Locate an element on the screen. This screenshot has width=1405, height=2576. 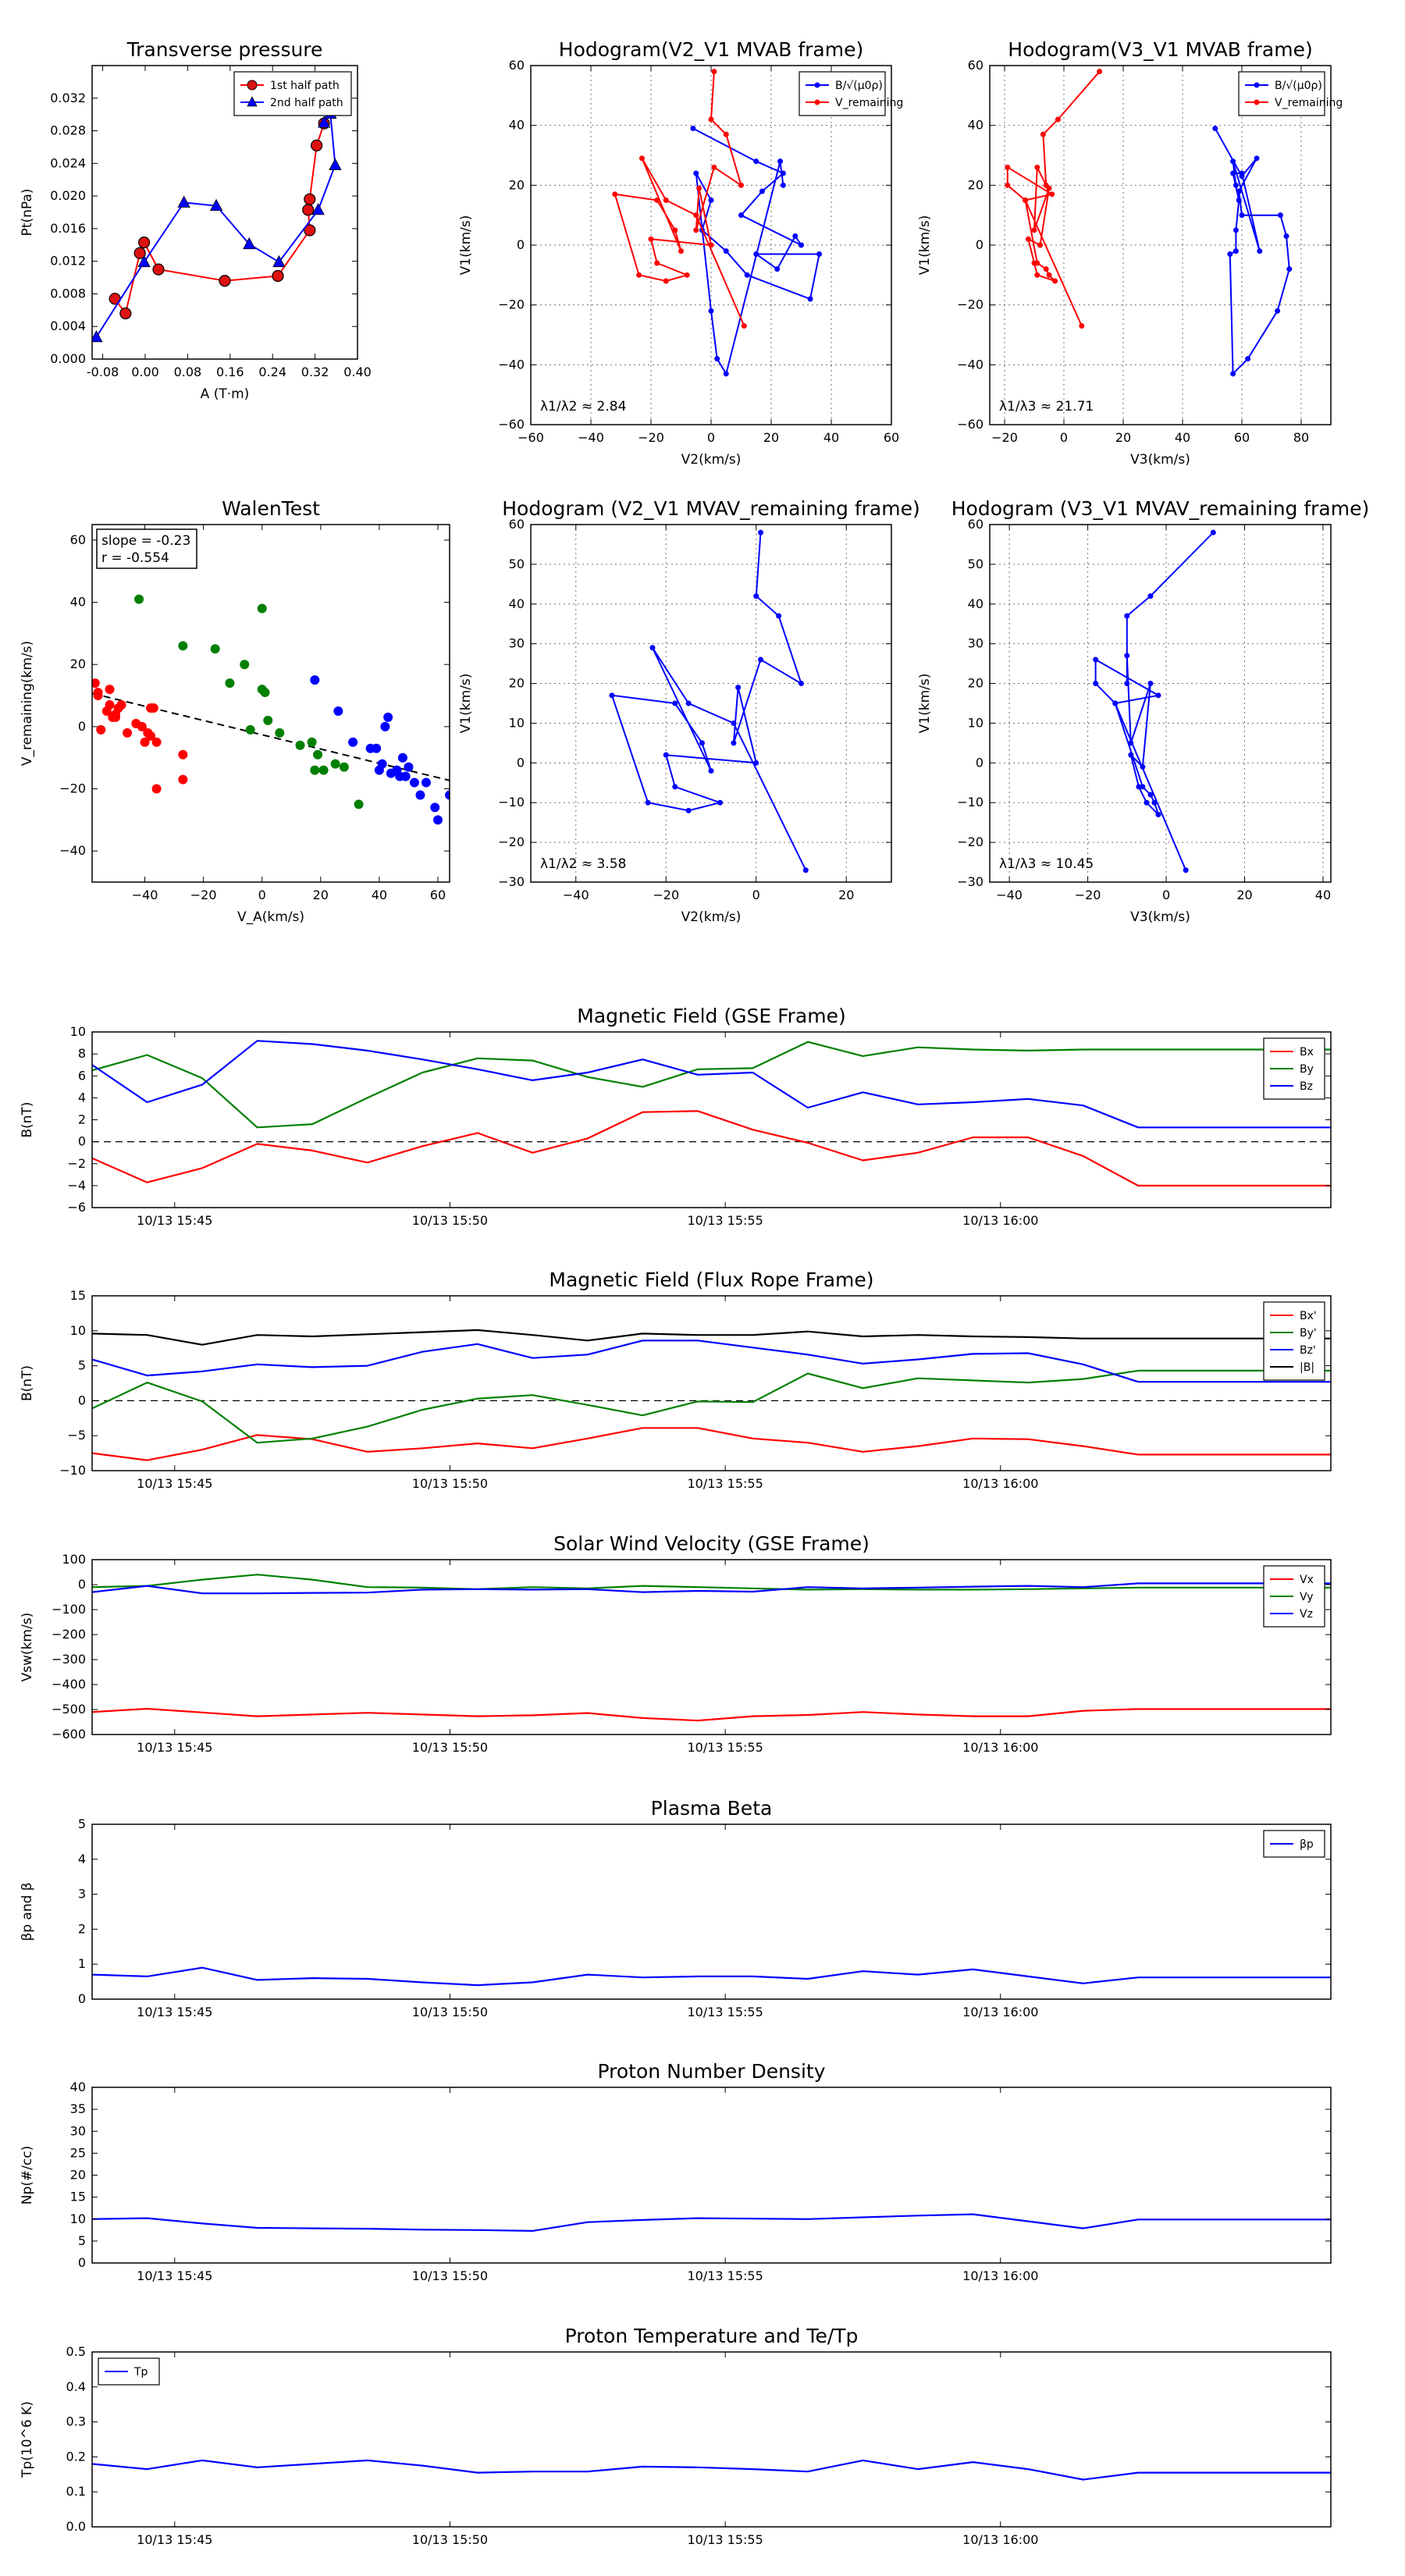
y-tick-label: −200 is located at coordinates (69, 1635).